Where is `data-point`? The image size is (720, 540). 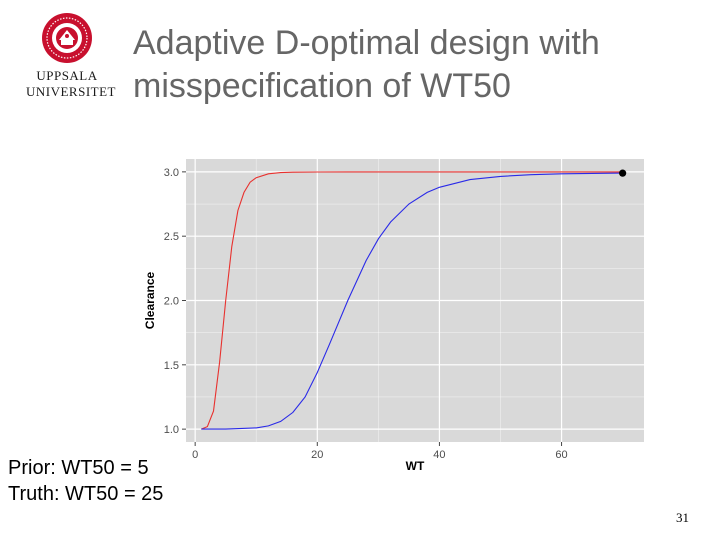
data-point is located at coordinates (623, 173).